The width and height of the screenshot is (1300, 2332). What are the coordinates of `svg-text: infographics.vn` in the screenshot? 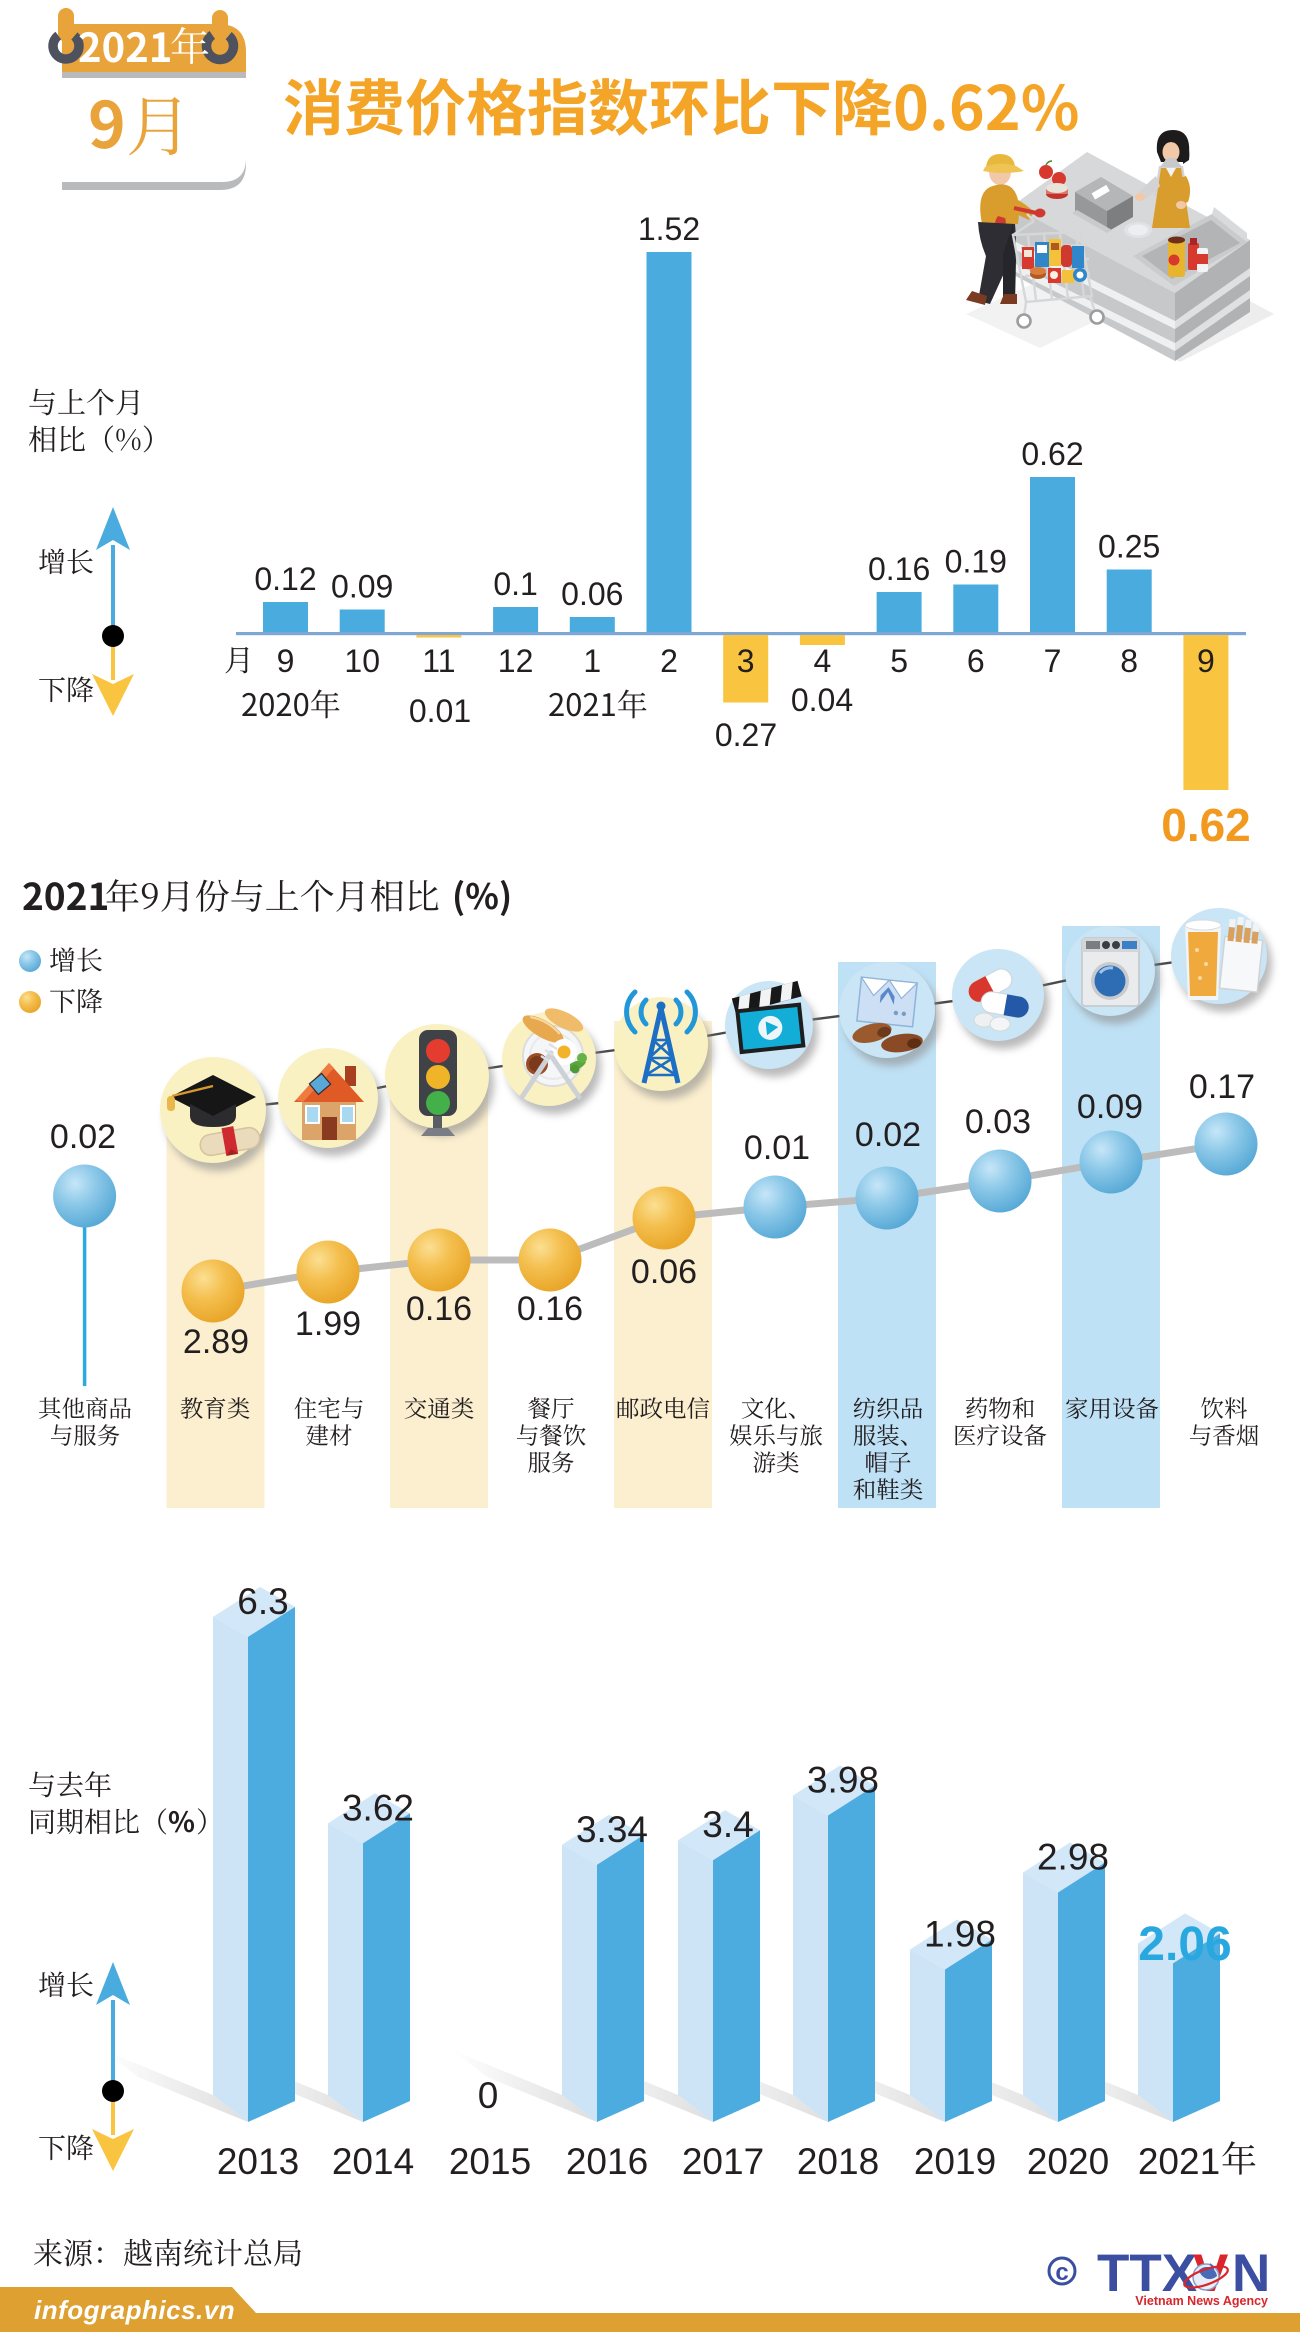 It's located at (134, 2310).